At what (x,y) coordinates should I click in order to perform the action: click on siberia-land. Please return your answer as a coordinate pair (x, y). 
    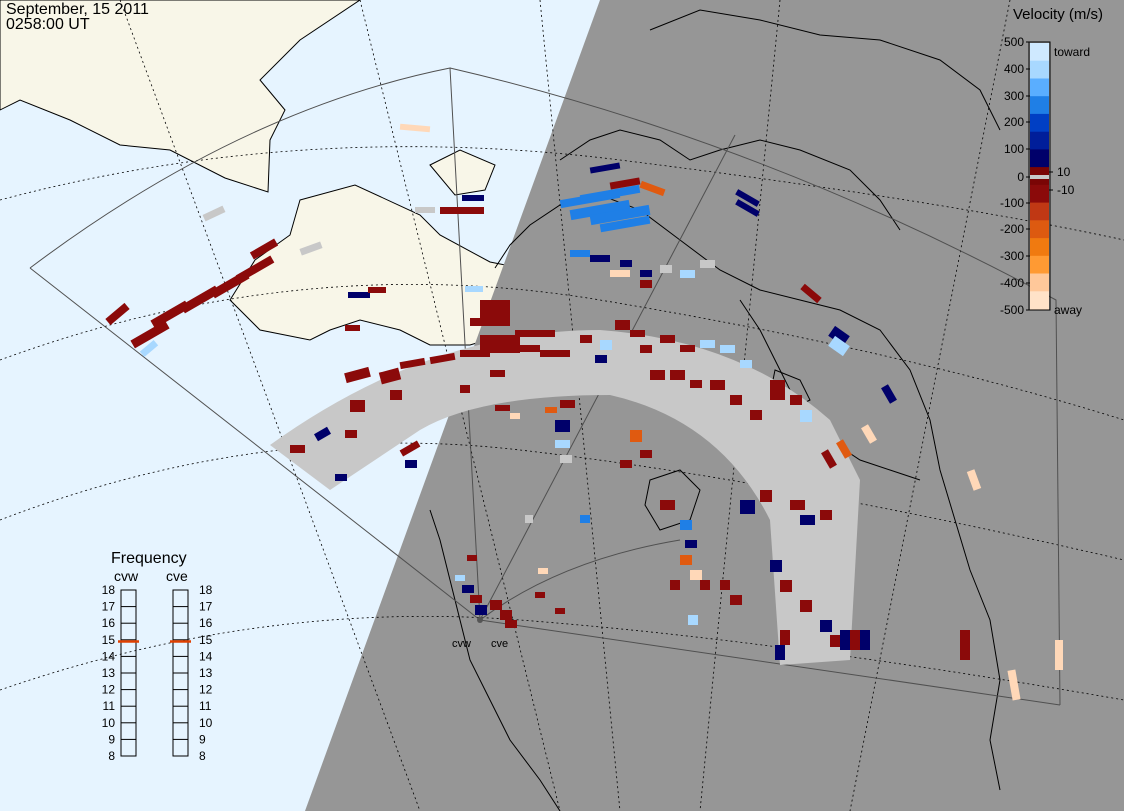
    Looking at the image, I should click on (180, 96).